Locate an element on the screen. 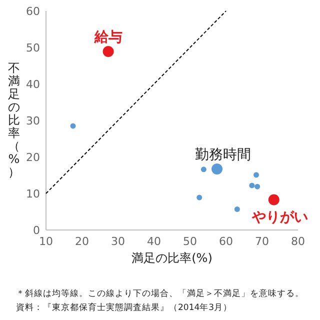 The height and width of the screenshot is (320, 320). series-label: 勤務時間 is located at coordinates (223, 155).